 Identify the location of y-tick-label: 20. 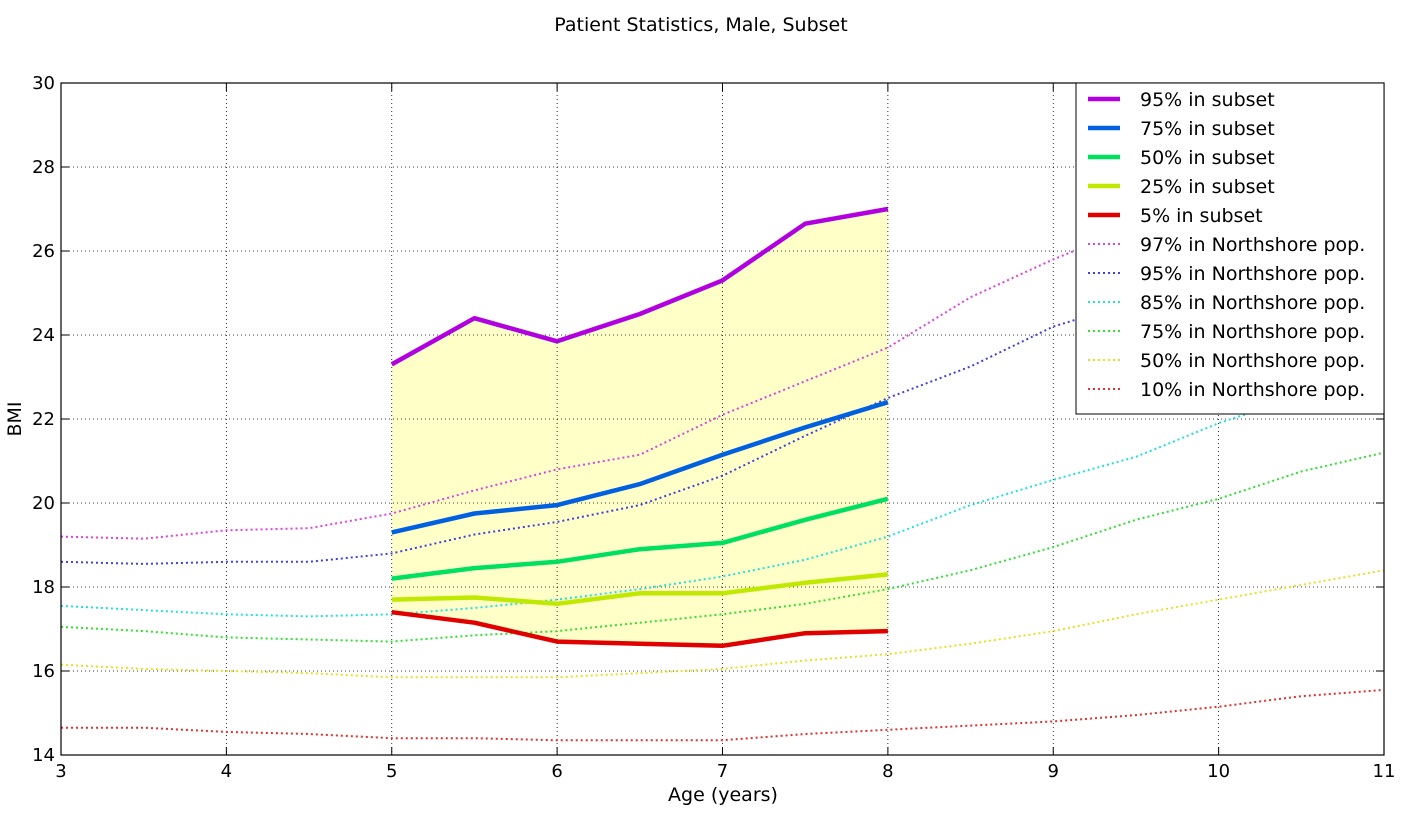
(43, 503).